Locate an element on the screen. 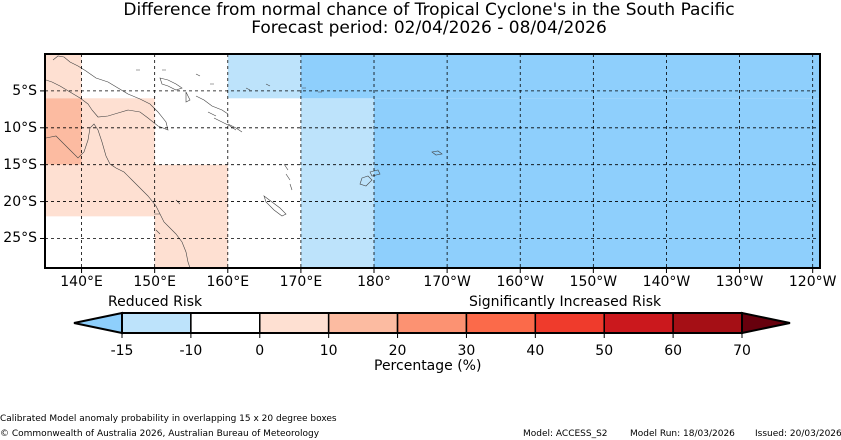 Image resolution: width=841 pixels, height=440 pixels. lon-label: 150°W is located at coordinates (593, 282).